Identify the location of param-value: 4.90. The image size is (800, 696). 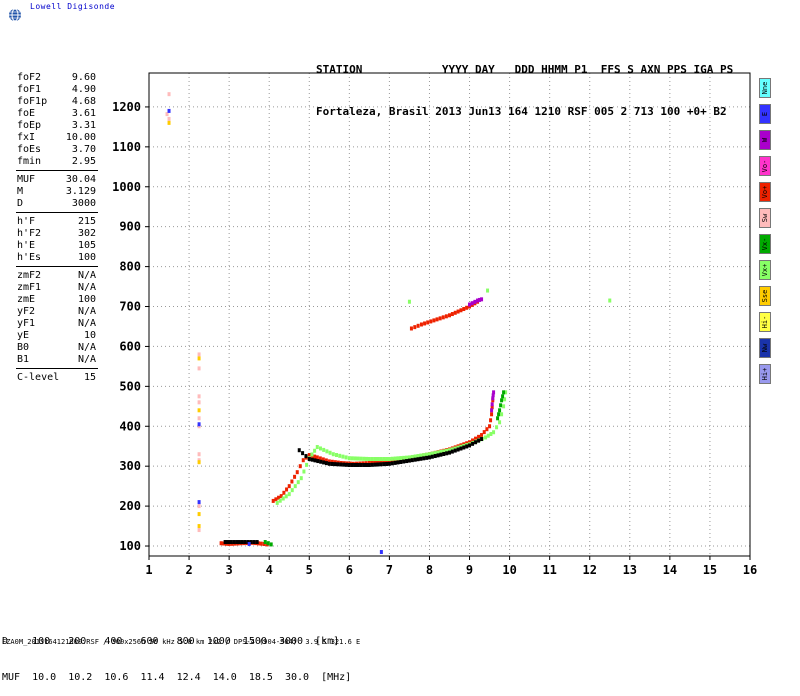
(83, 89).